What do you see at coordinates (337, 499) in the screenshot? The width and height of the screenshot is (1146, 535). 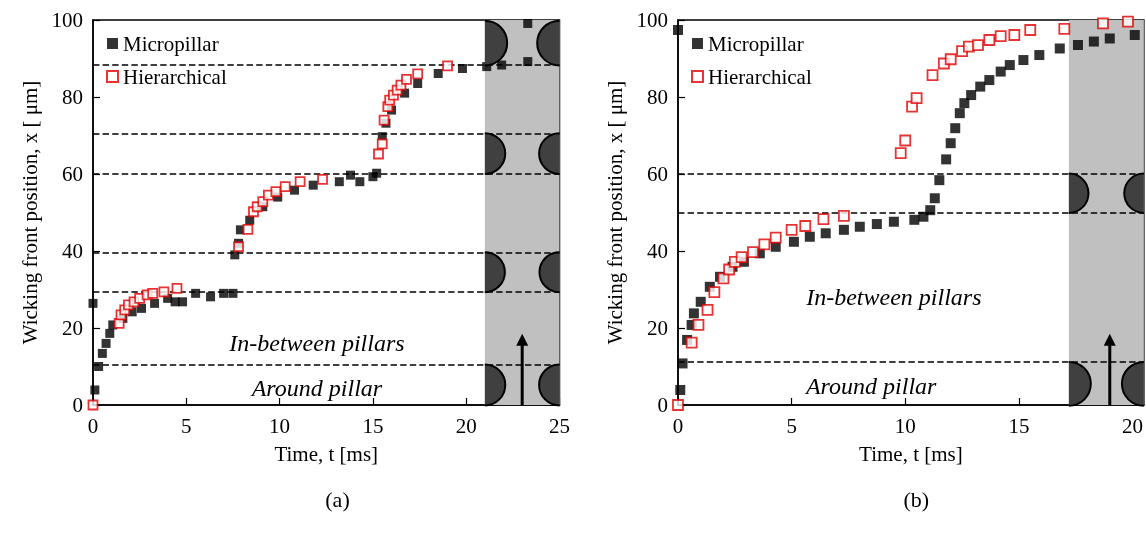 I see `text: (a)` at bounding box center [337, 499].